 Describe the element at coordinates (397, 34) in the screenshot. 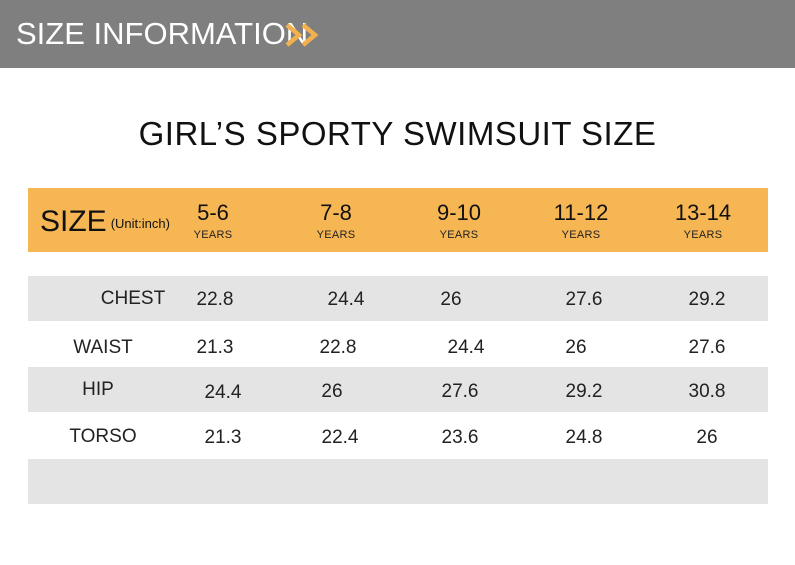

I see `top-banner: SIZE INFORMATION` at that location.